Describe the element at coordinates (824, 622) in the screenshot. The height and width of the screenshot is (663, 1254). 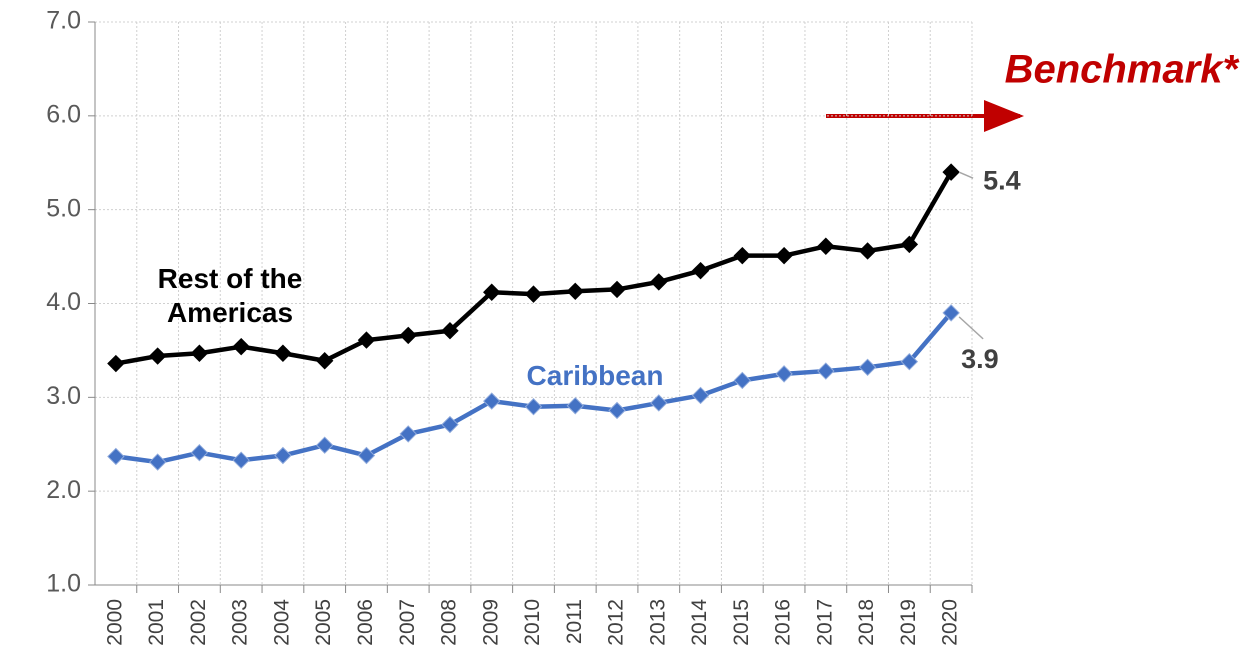
I see `x-tick-label: 2017` at that location.